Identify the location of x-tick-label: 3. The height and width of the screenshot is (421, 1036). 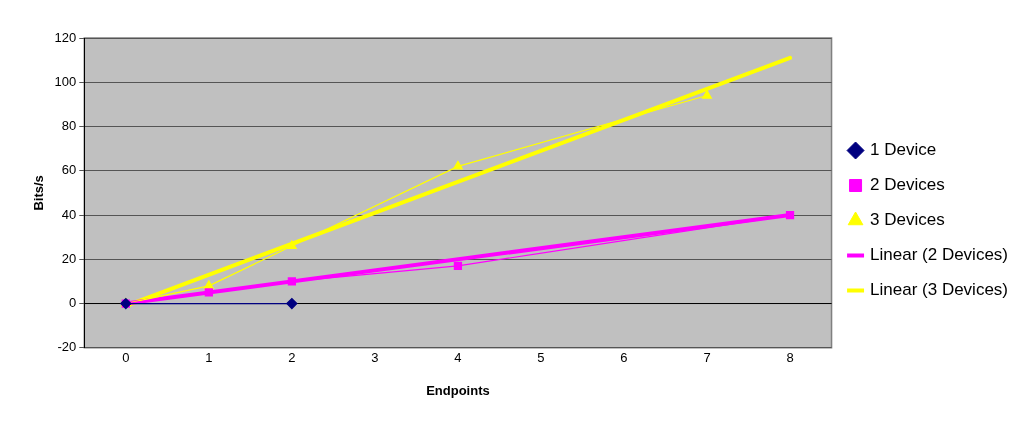
(375, 358).